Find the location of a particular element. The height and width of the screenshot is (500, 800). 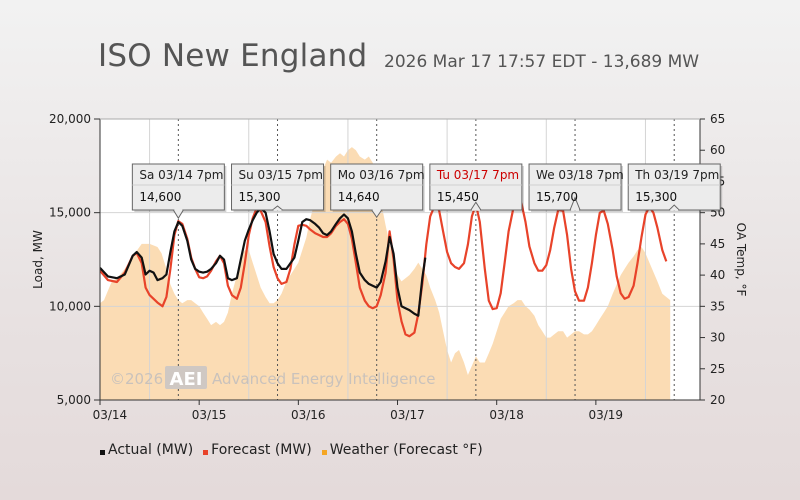

peak-callout: Su 03/15 7pm 15,300 is located at coordinates (278, 187).